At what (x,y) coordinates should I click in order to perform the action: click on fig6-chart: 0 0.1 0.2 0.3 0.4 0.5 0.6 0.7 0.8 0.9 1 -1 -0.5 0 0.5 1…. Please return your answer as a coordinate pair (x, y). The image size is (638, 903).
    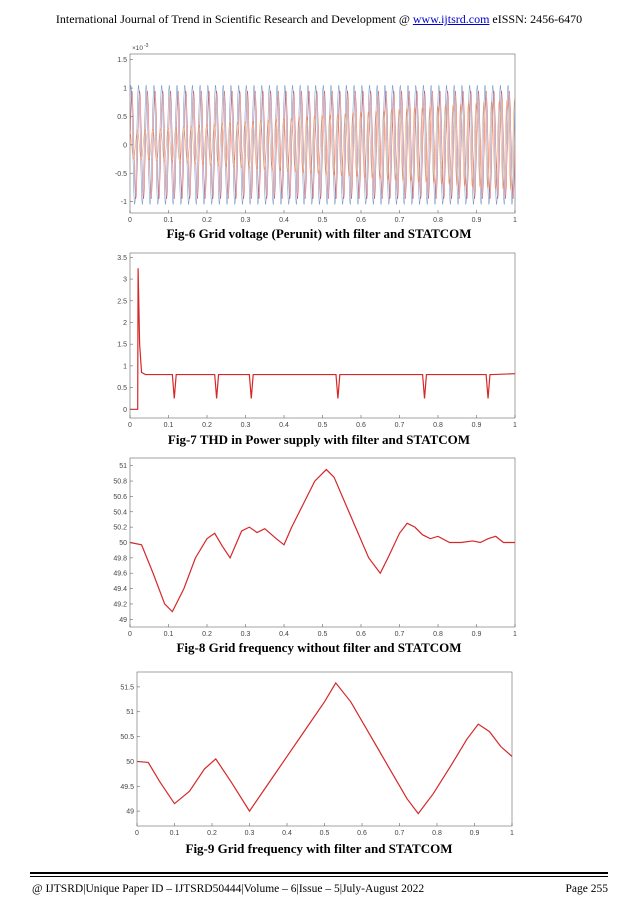
    Looking at the image, I should click on (316, 133).